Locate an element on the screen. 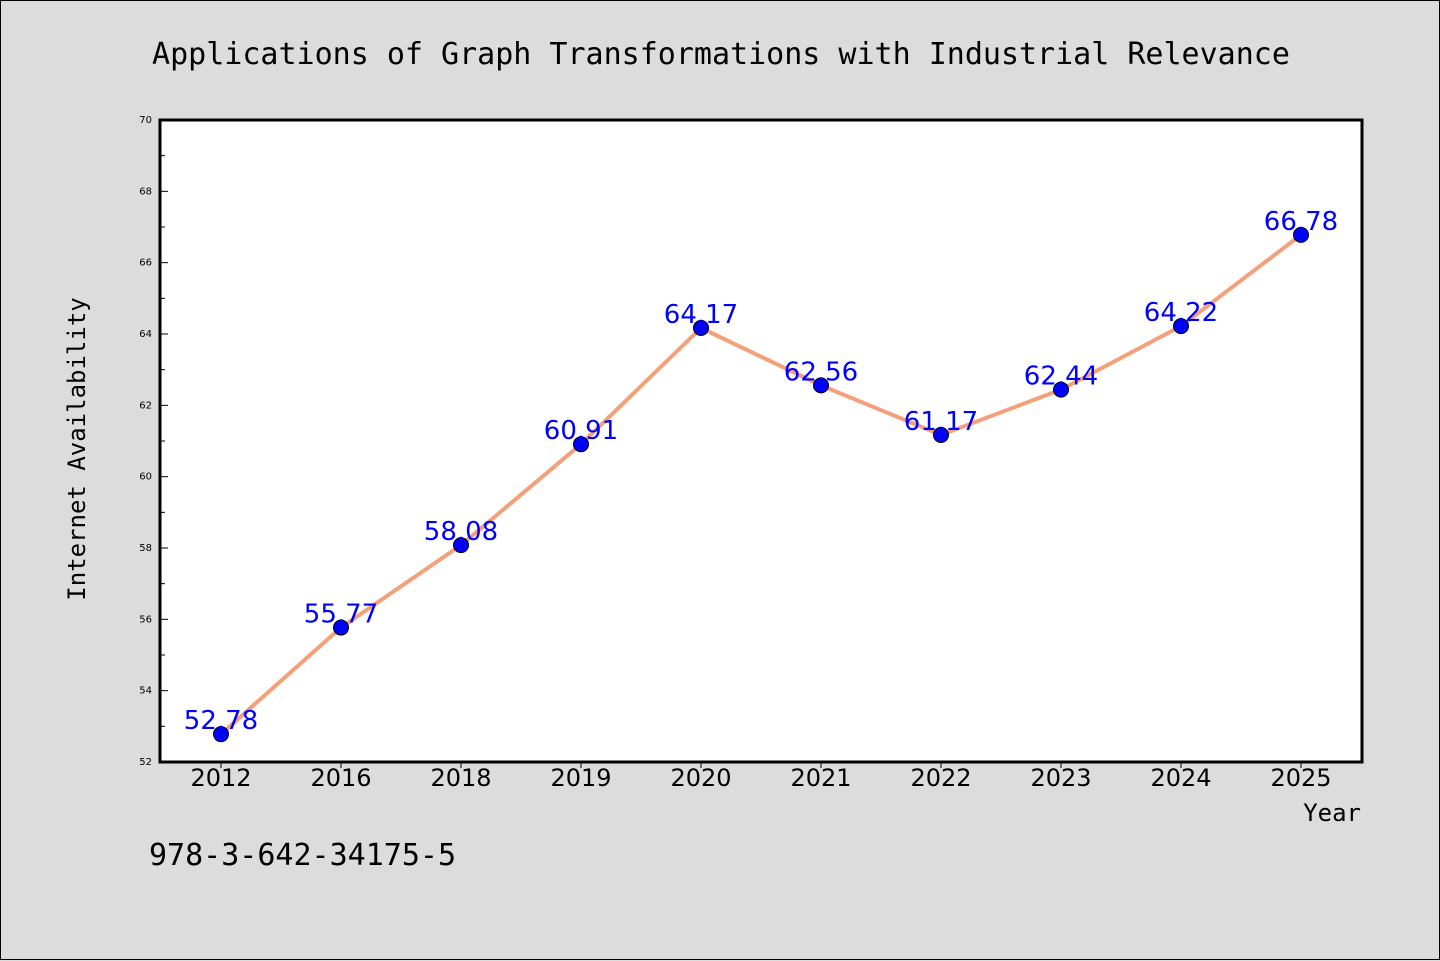 The width and height of the screenshot is (1440, 961). x-tick-label: 2025 is located at coordinates (1300, 778).